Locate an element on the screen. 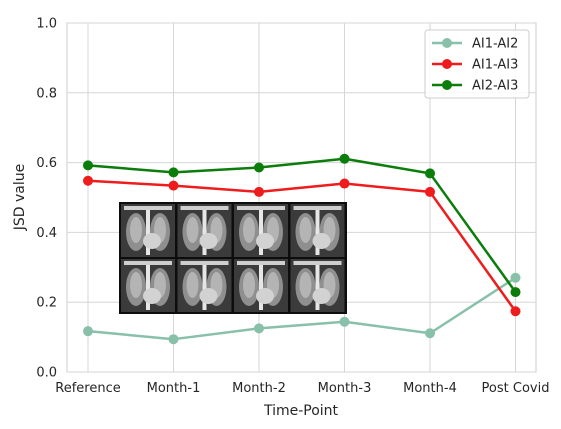 Image resolution: width=561 pixels, height=429 pixels. y-tick-label: 1.0 is located at coordinates (46, 24).